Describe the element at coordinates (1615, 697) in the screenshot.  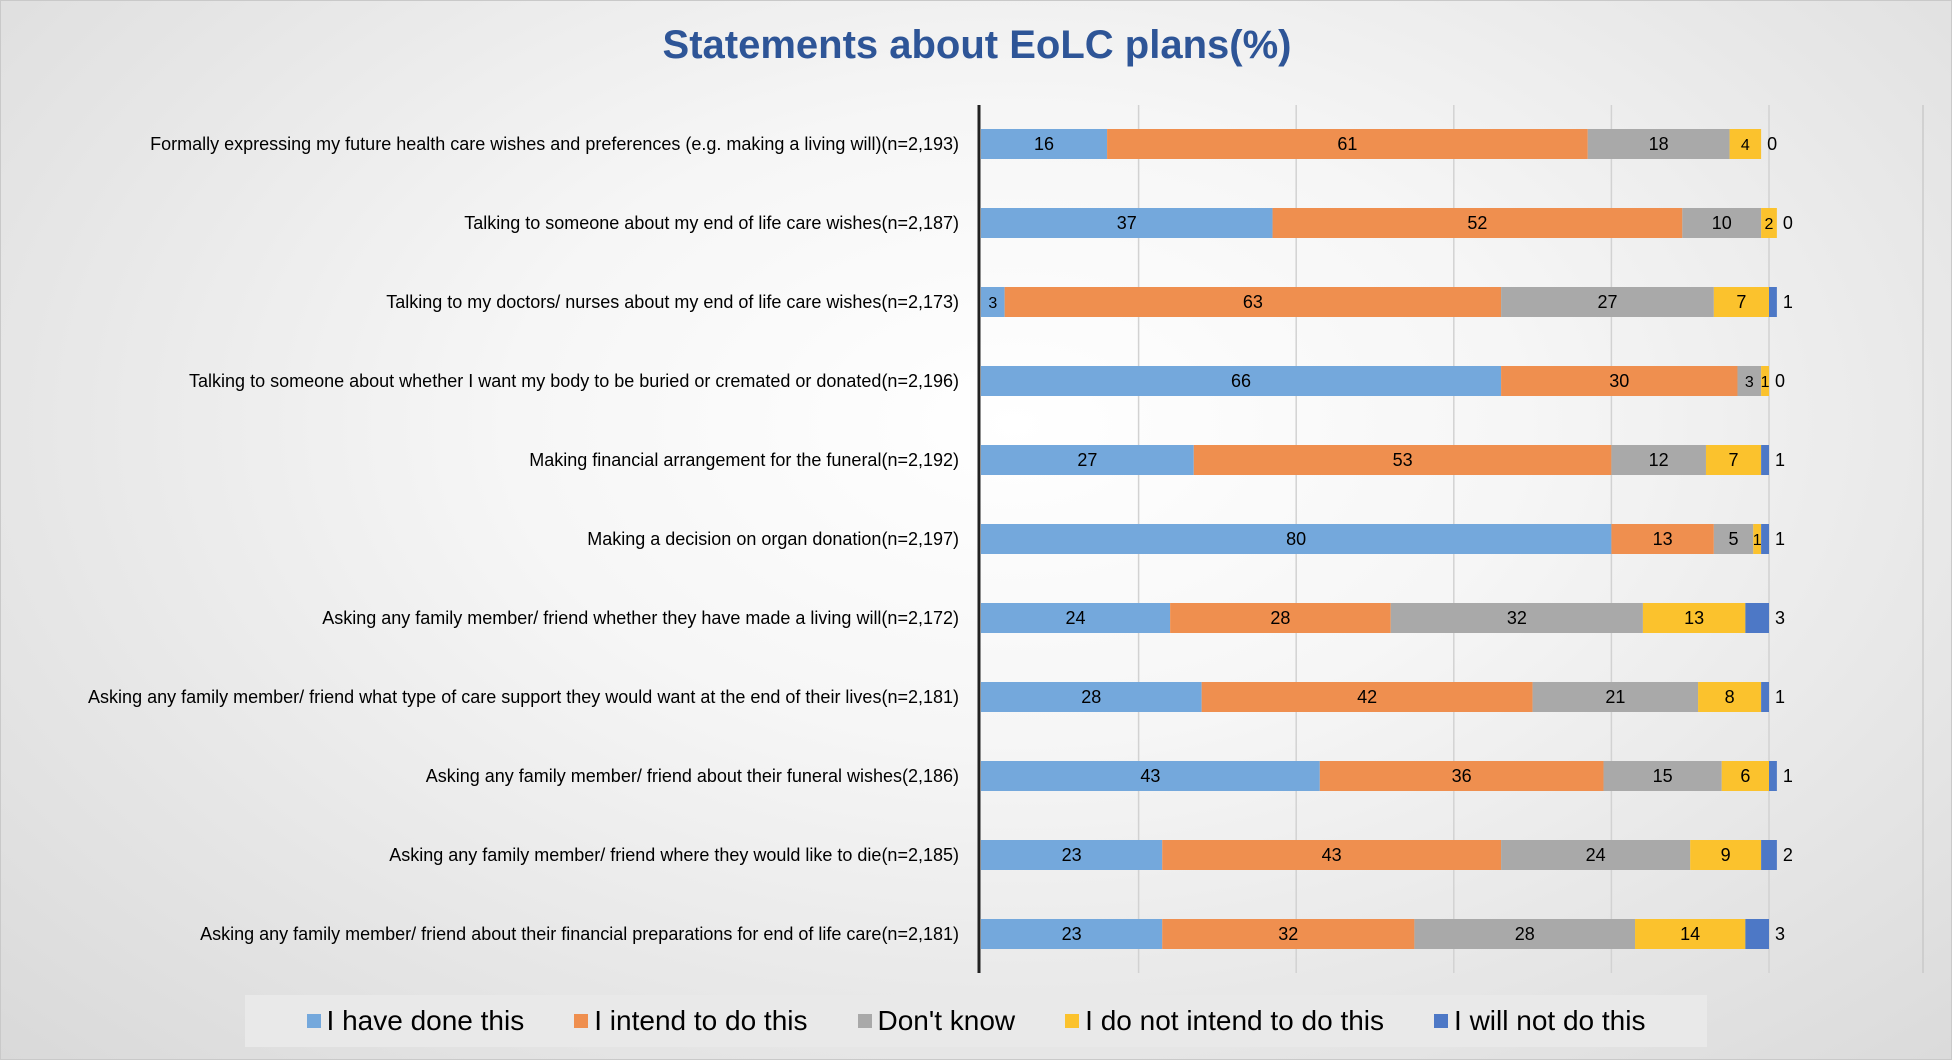
I see `data-label: 21` at that location.